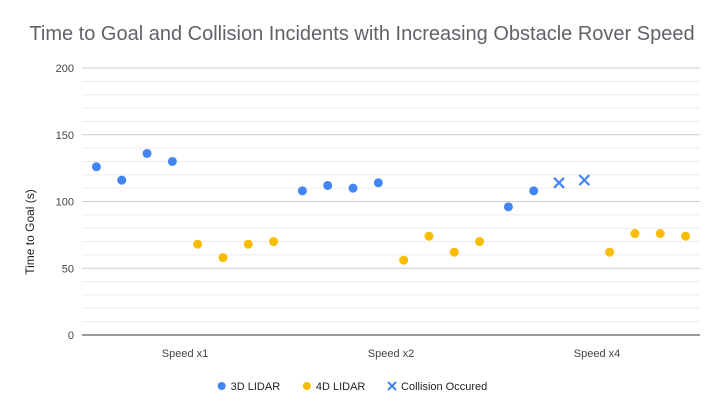 This screenshot has width=724, height=420. I want to click on x-axis-categories: Speed x1 Speed x2 Speed x4, so click(391, 354).